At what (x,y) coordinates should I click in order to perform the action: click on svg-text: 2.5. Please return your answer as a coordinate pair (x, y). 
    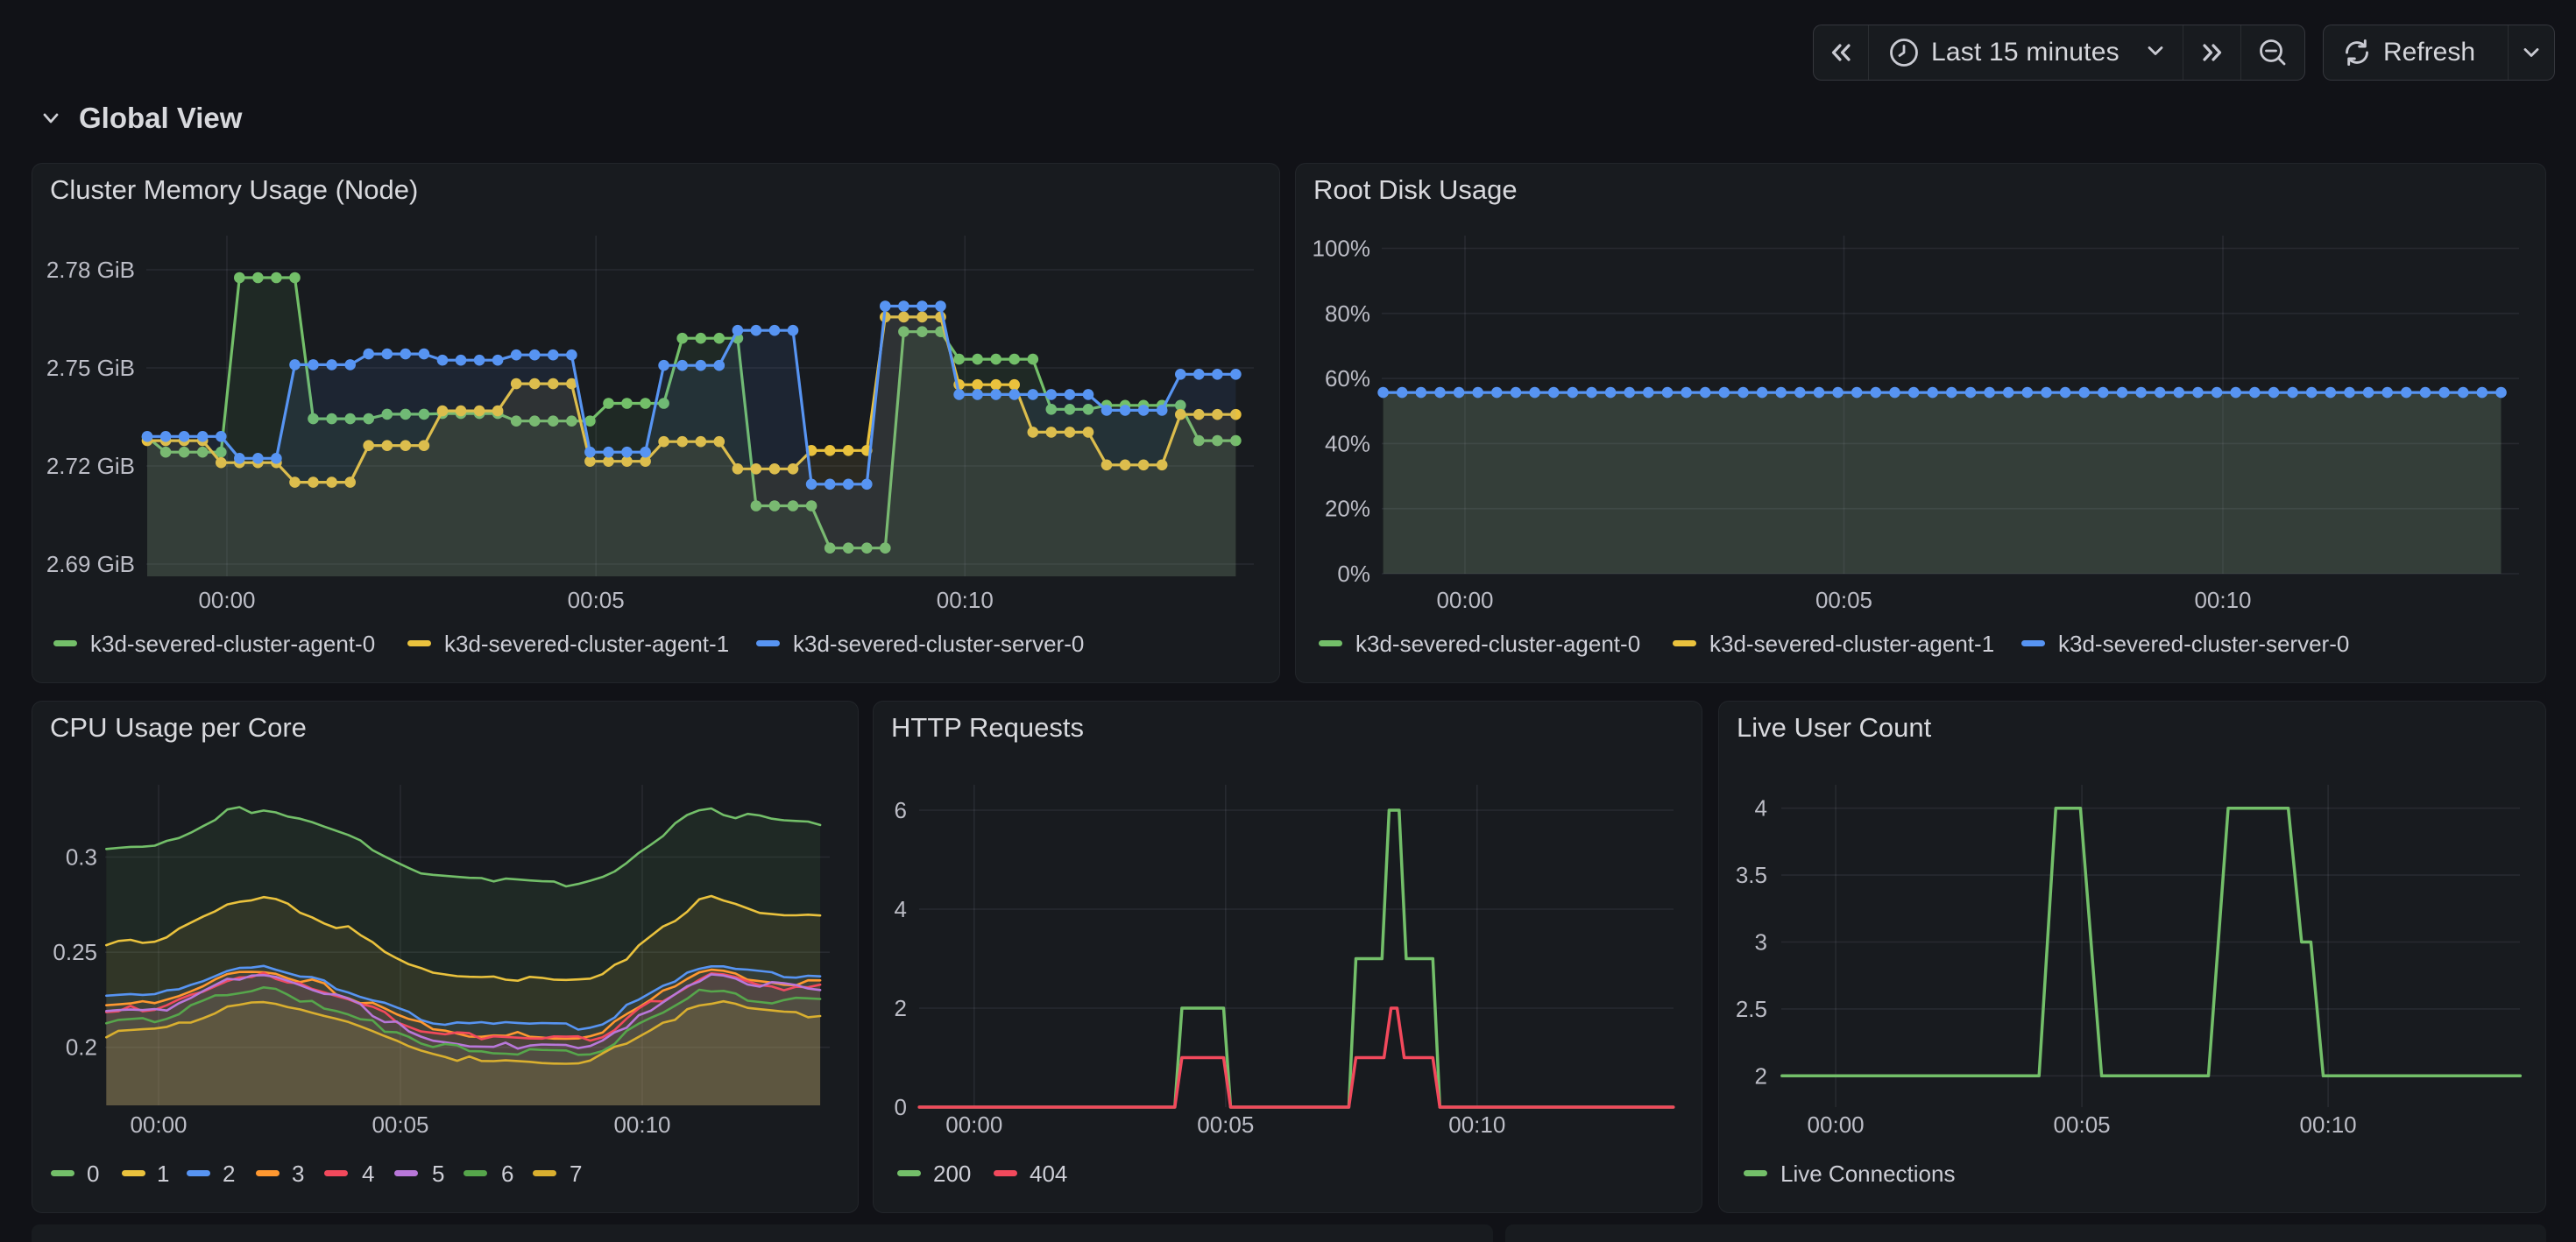
    Looking at the image, I should click on (1751, 1009).